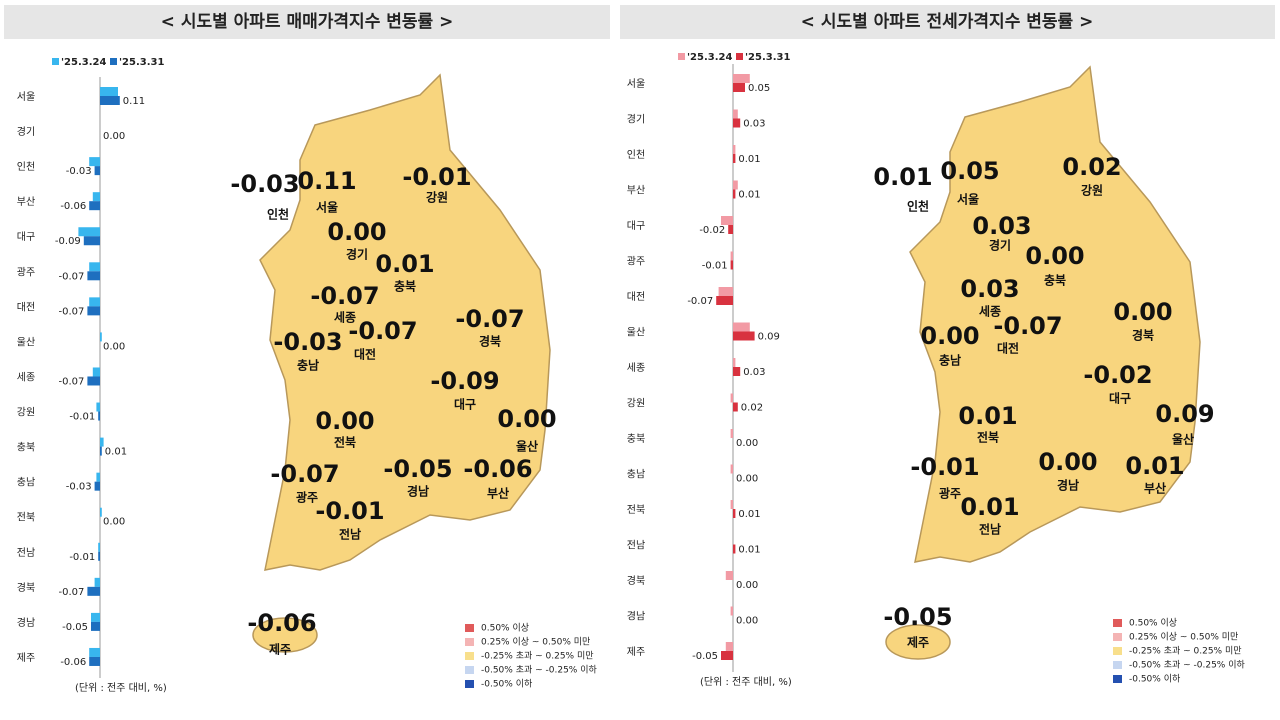 The height and width of the screenshot is (720, 1280). Describe the element at coordinates (636, 368) in the screenshot. I see `category-label: 세종` at that location.